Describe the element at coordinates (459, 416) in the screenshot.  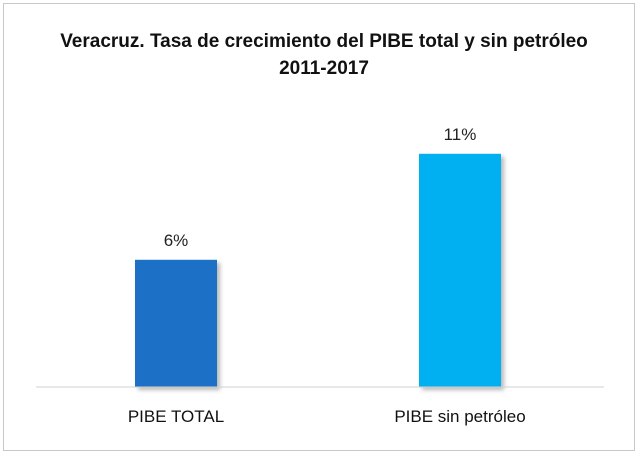
I see `category-label-2: PIBE sin petróleo` at that location.